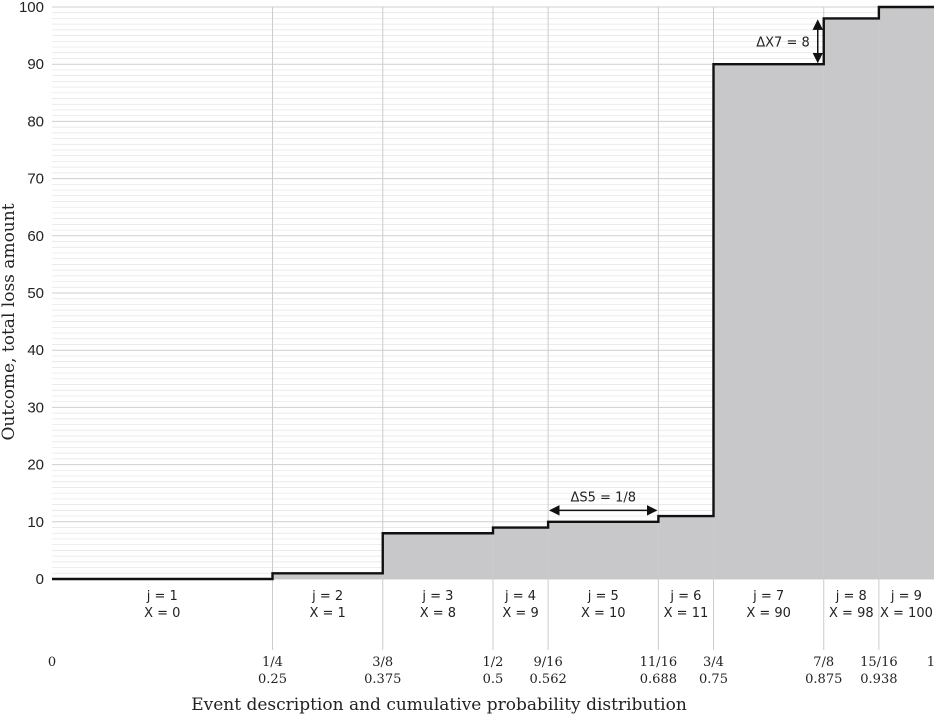 The image size is (937, 716). Describe the element at coordinates (783, 42) in the screenshot. I see `delta-x-label: ΔX7 = 8` at that location.